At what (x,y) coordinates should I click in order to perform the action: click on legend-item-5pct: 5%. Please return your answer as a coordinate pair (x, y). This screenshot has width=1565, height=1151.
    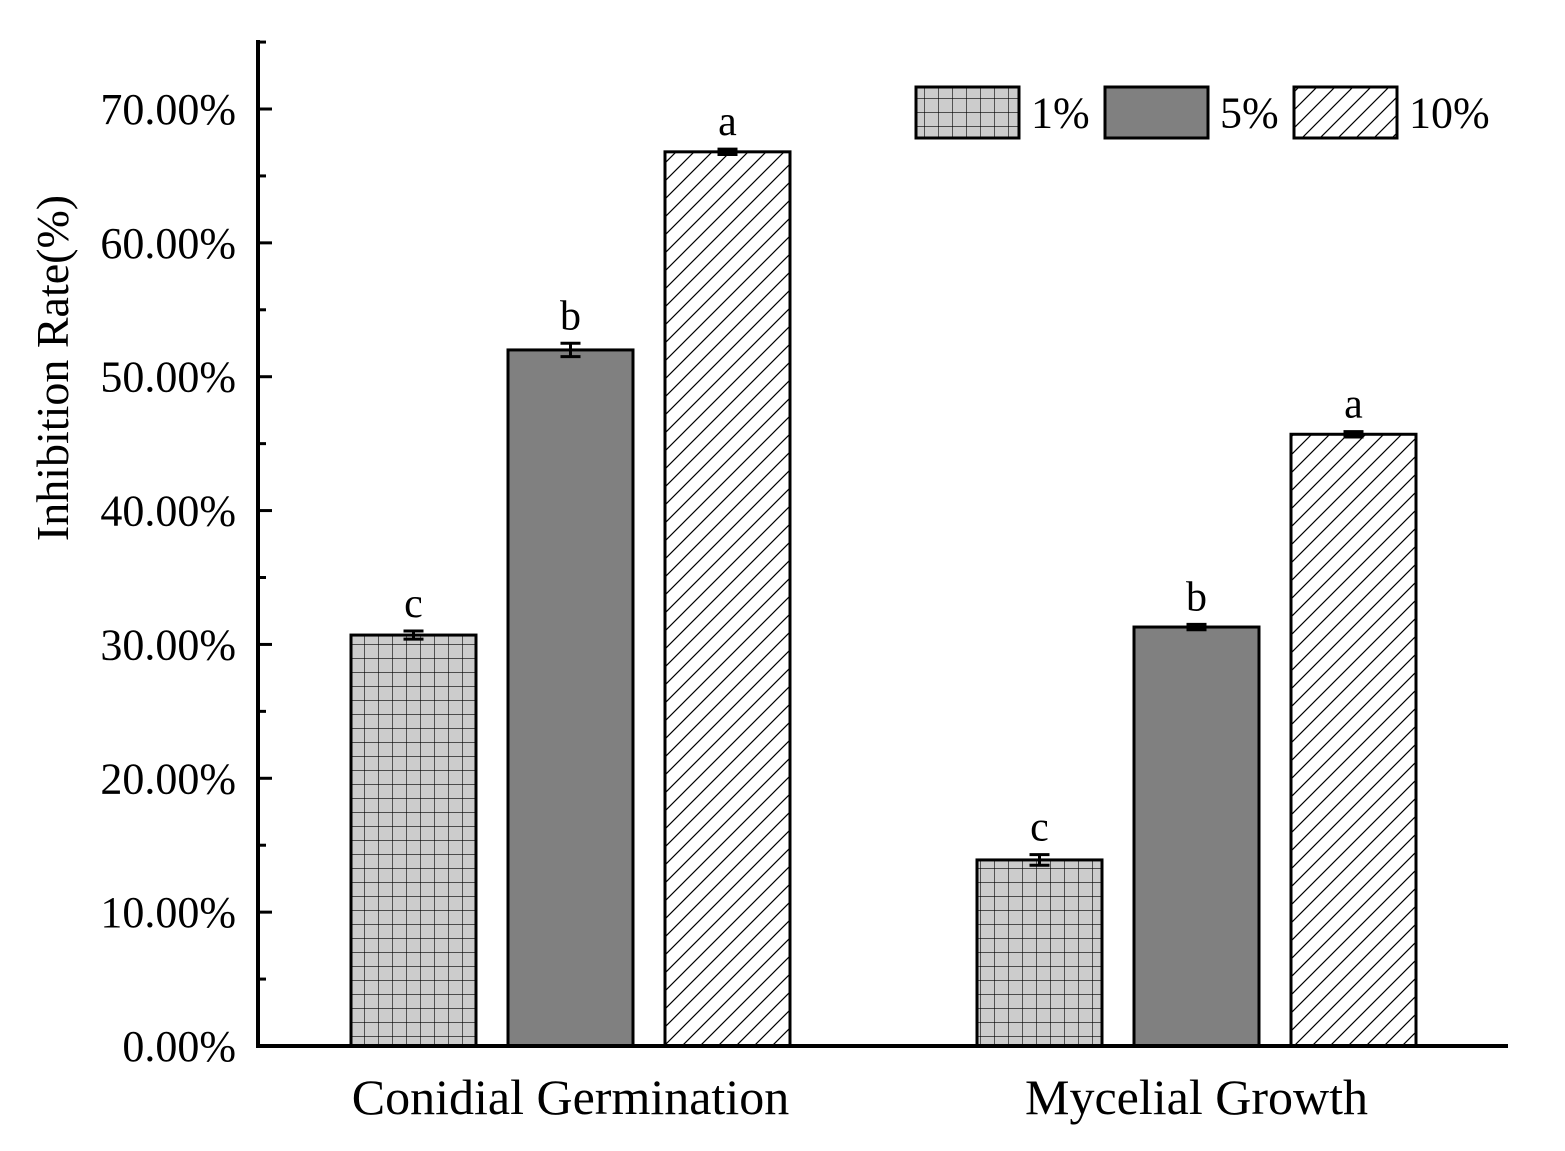
    Looking at the image, I should click on (1191, 112).